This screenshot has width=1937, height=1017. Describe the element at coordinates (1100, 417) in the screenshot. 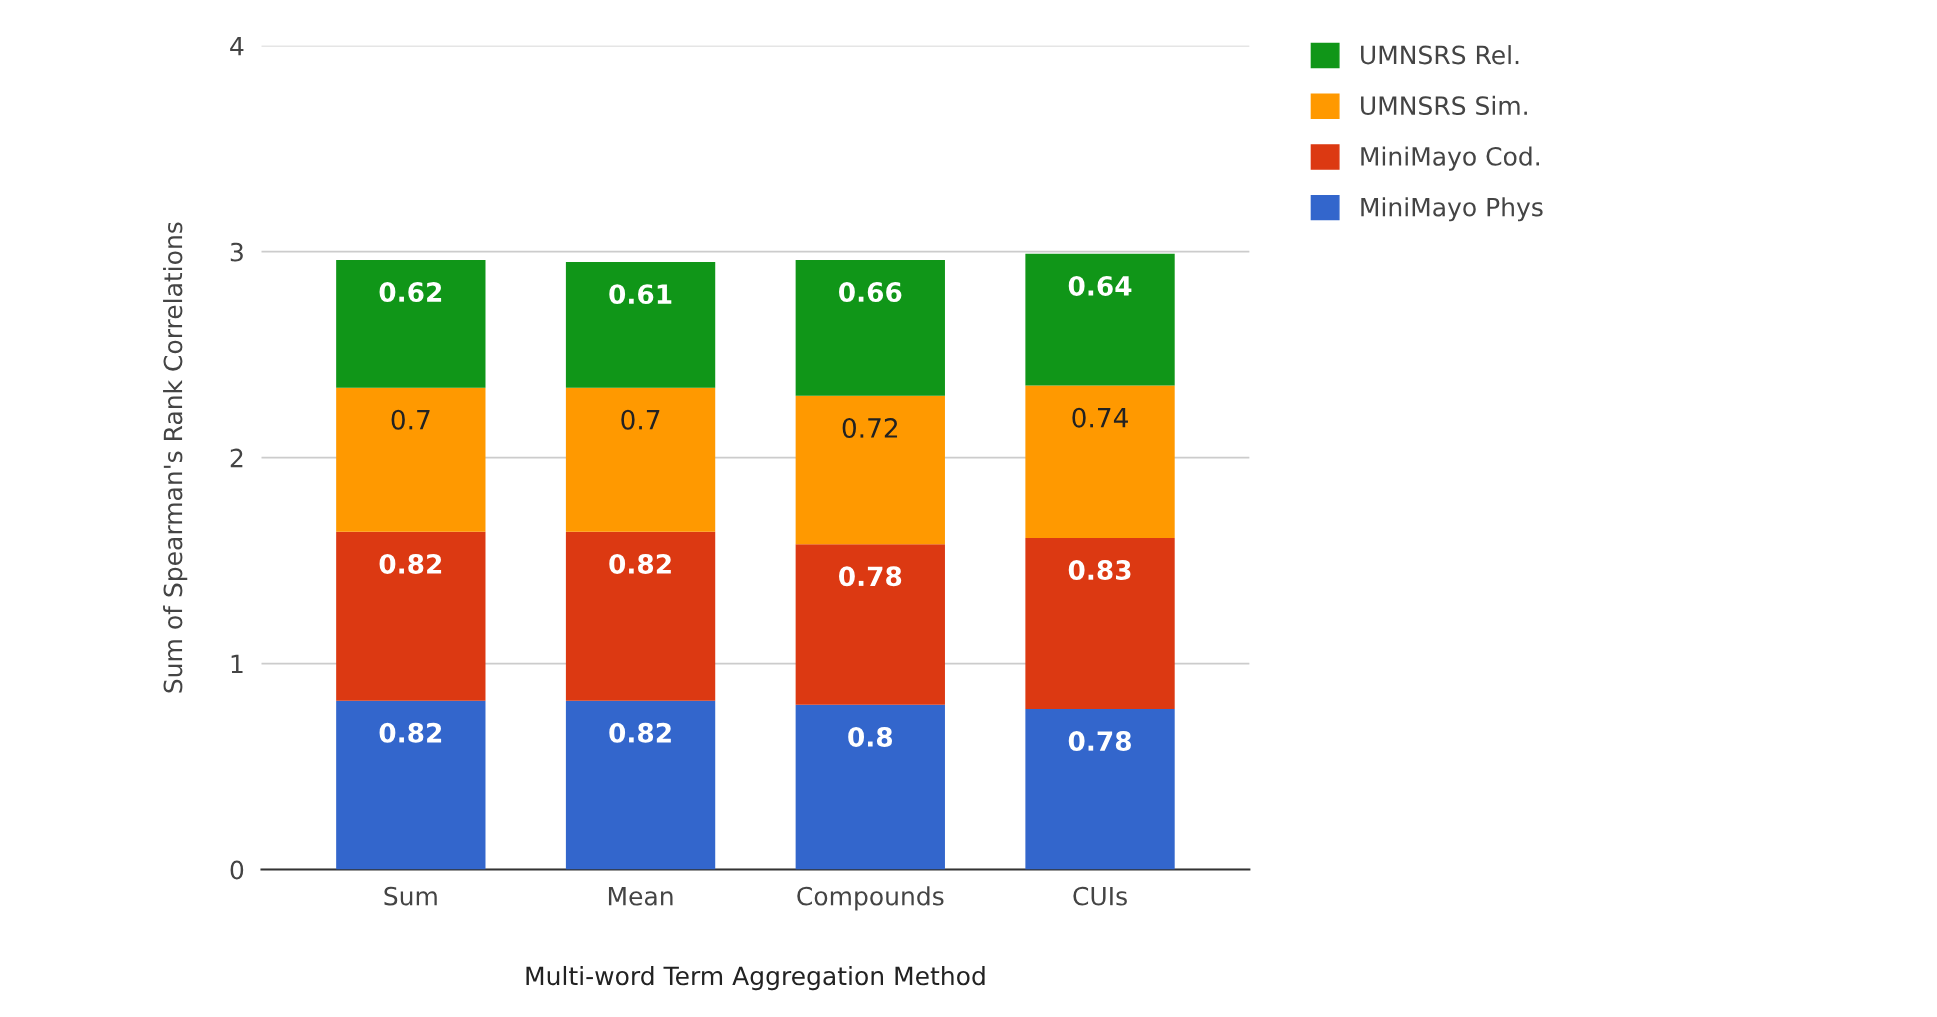

I see `data-label: 0.74` at that location.